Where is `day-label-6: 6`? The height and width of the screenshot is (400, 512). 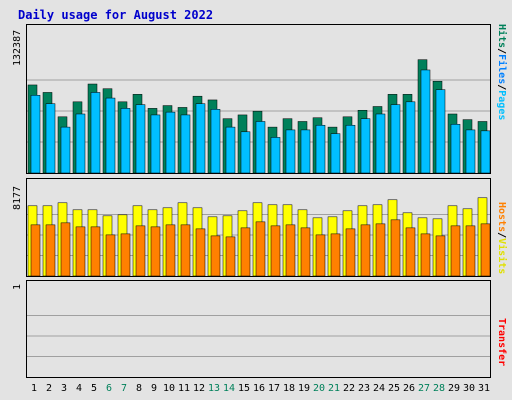
day-label-6: 6 is located at coordinates (109, 388).